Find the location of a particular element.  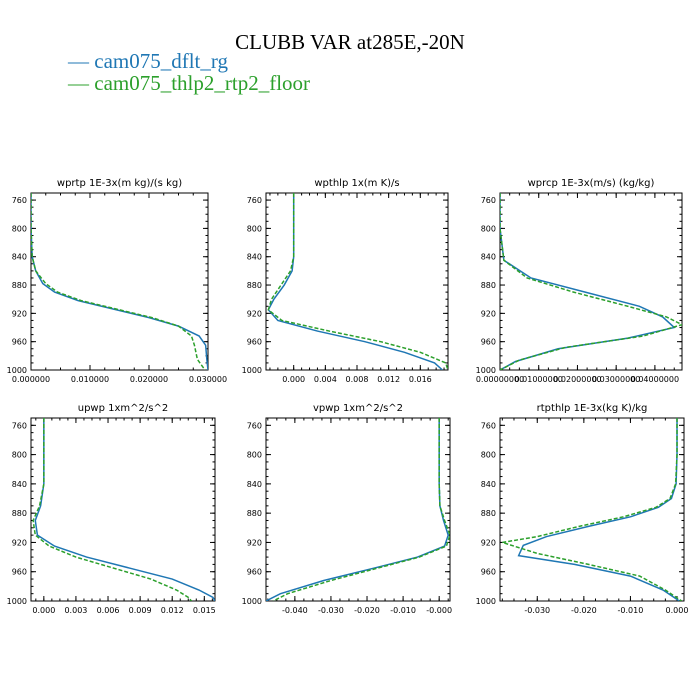

x-tick-label: 0.004 is located at coordinates (325, 379).